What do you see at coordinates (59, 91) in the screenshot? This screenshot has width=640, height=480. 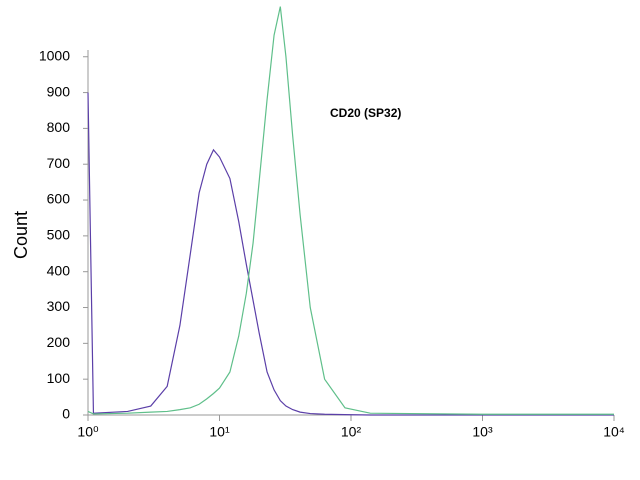 I see `y-tick-label: 900` at bounding box center [59, 91].